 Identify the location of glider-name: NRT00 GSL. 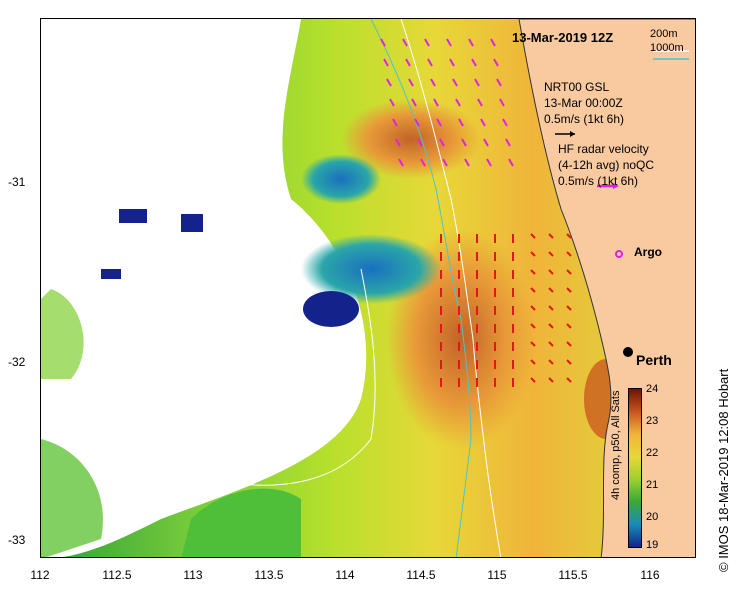
(577, 87).